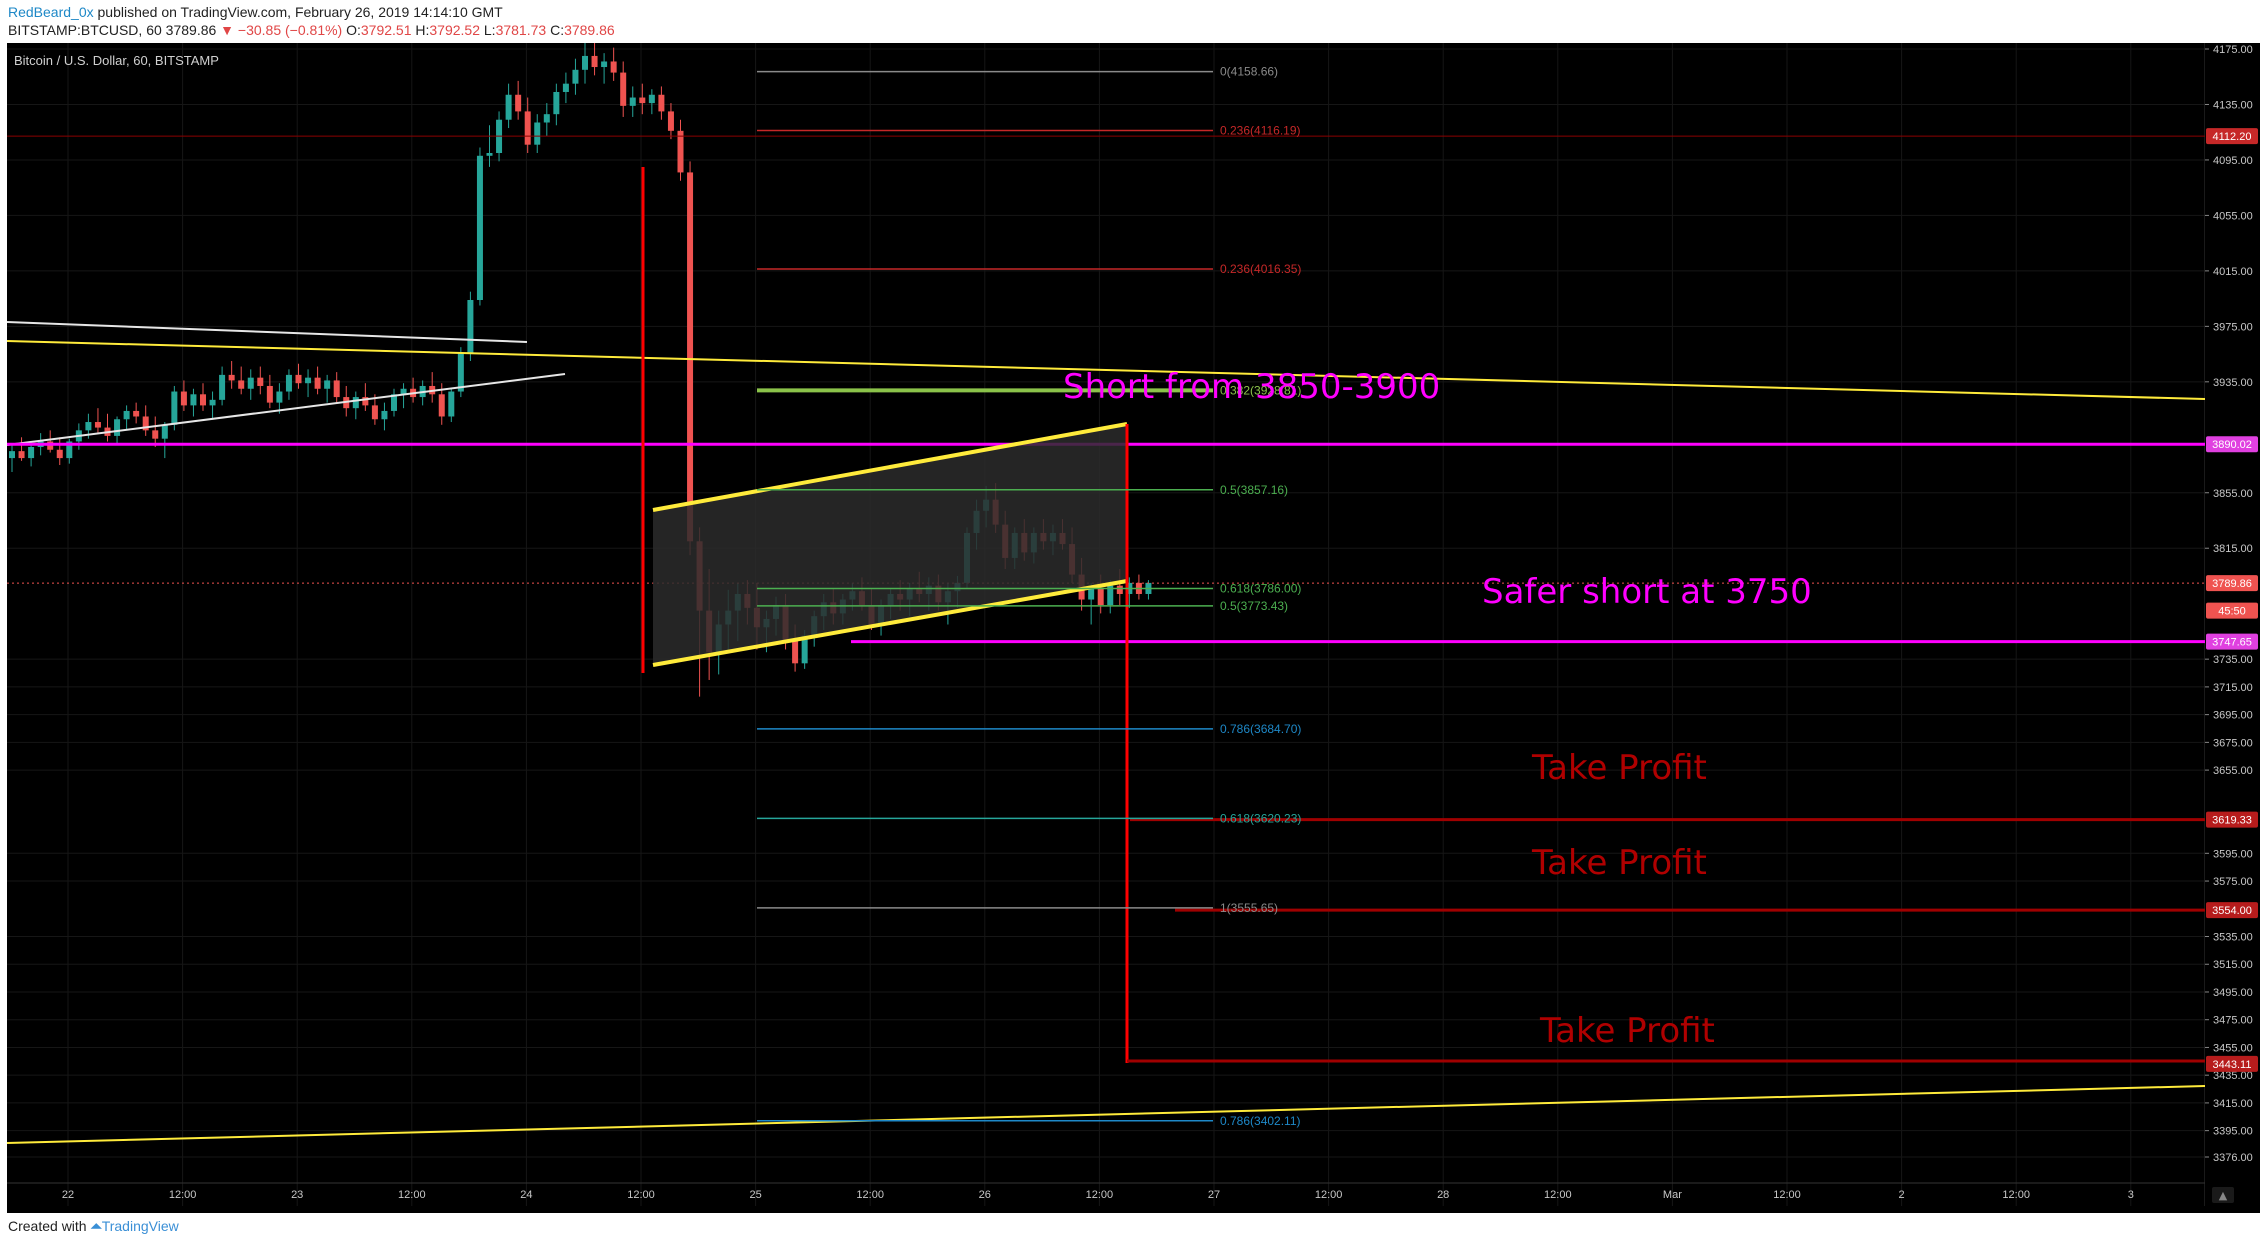  Describe the element at coordinates (1249, 72) in the screenshot. I see `fib-level-label: 0(4158.66)` at that location.